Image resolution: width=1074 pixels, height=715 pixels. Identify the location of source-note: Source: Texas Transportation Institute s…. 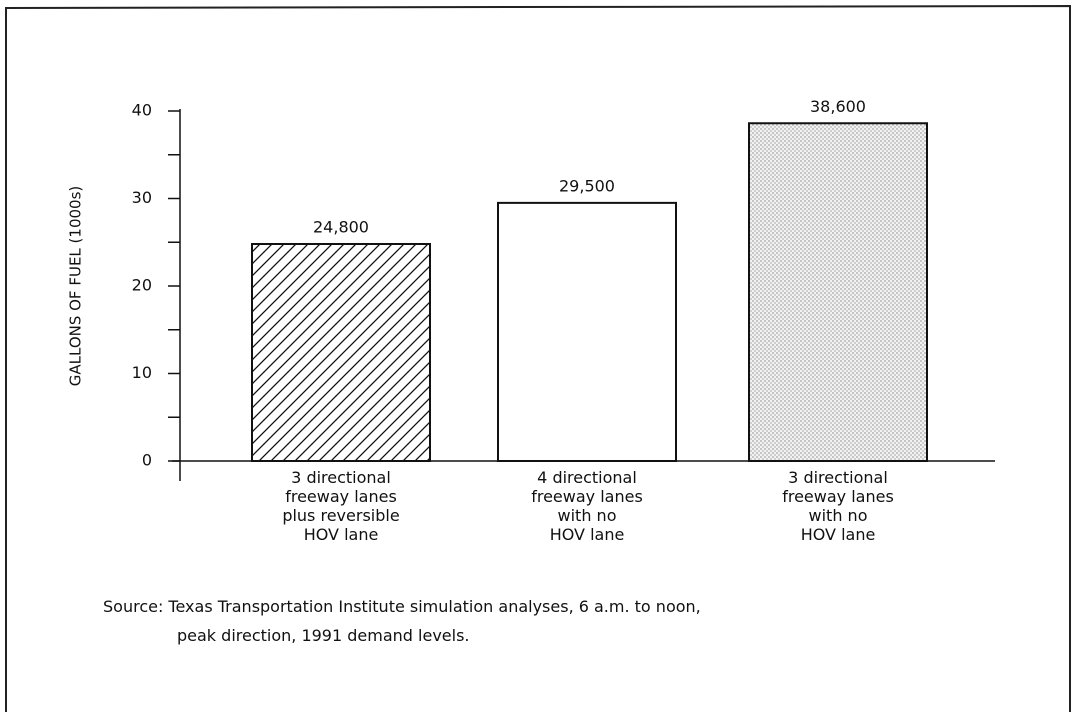
(402, 621).